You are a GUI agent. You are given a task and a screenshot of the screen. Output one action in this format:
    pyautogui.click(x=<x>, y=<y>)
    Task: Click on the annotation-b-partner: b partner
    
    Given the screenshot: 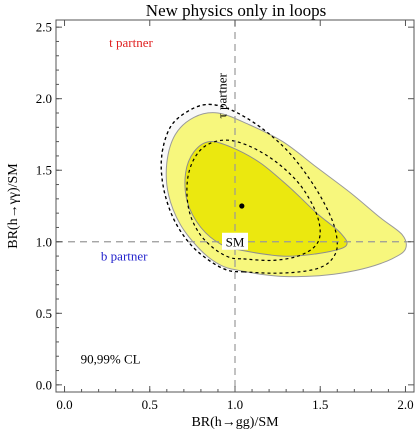 What is the action you would take?
    pyautogui.click(x=124, y=255)
    